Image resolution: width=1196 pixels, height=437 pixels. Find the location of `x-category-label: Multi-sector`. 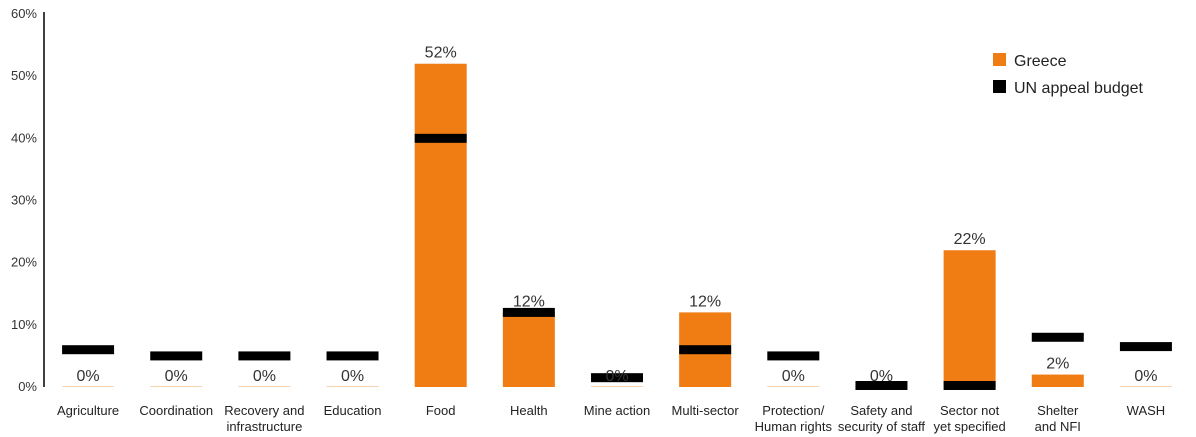

x-category-label: Multi-sector is located at coordinates (706, 410).